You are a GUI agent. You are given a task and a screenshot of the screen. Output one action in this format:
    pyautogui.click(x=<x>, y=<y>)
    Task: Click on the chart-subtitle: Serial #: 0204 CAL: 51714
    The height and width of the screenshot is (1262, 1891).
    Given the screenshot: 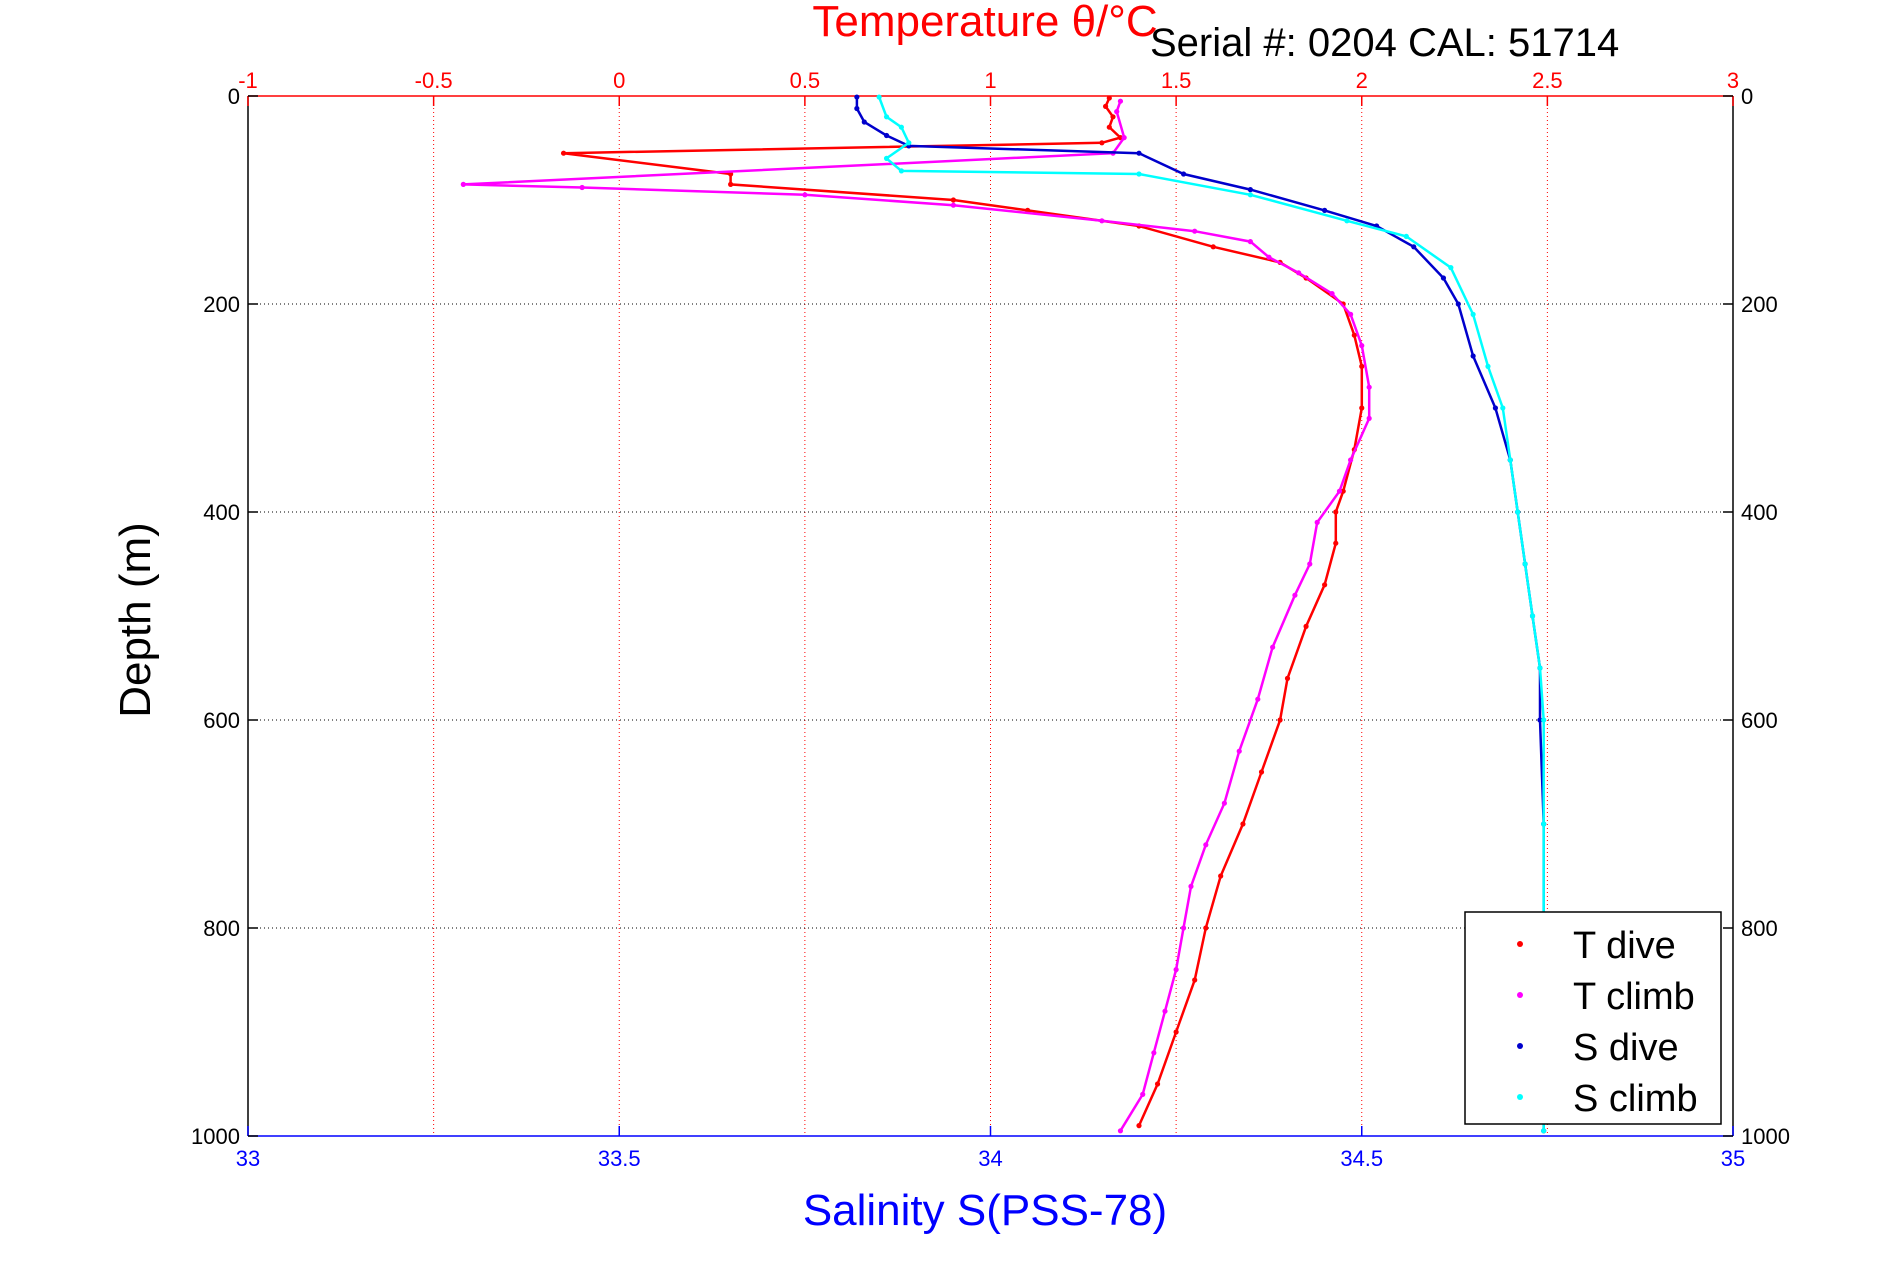 What is the action you would take?
    pyautogui.click(x=1384, y=43)
    